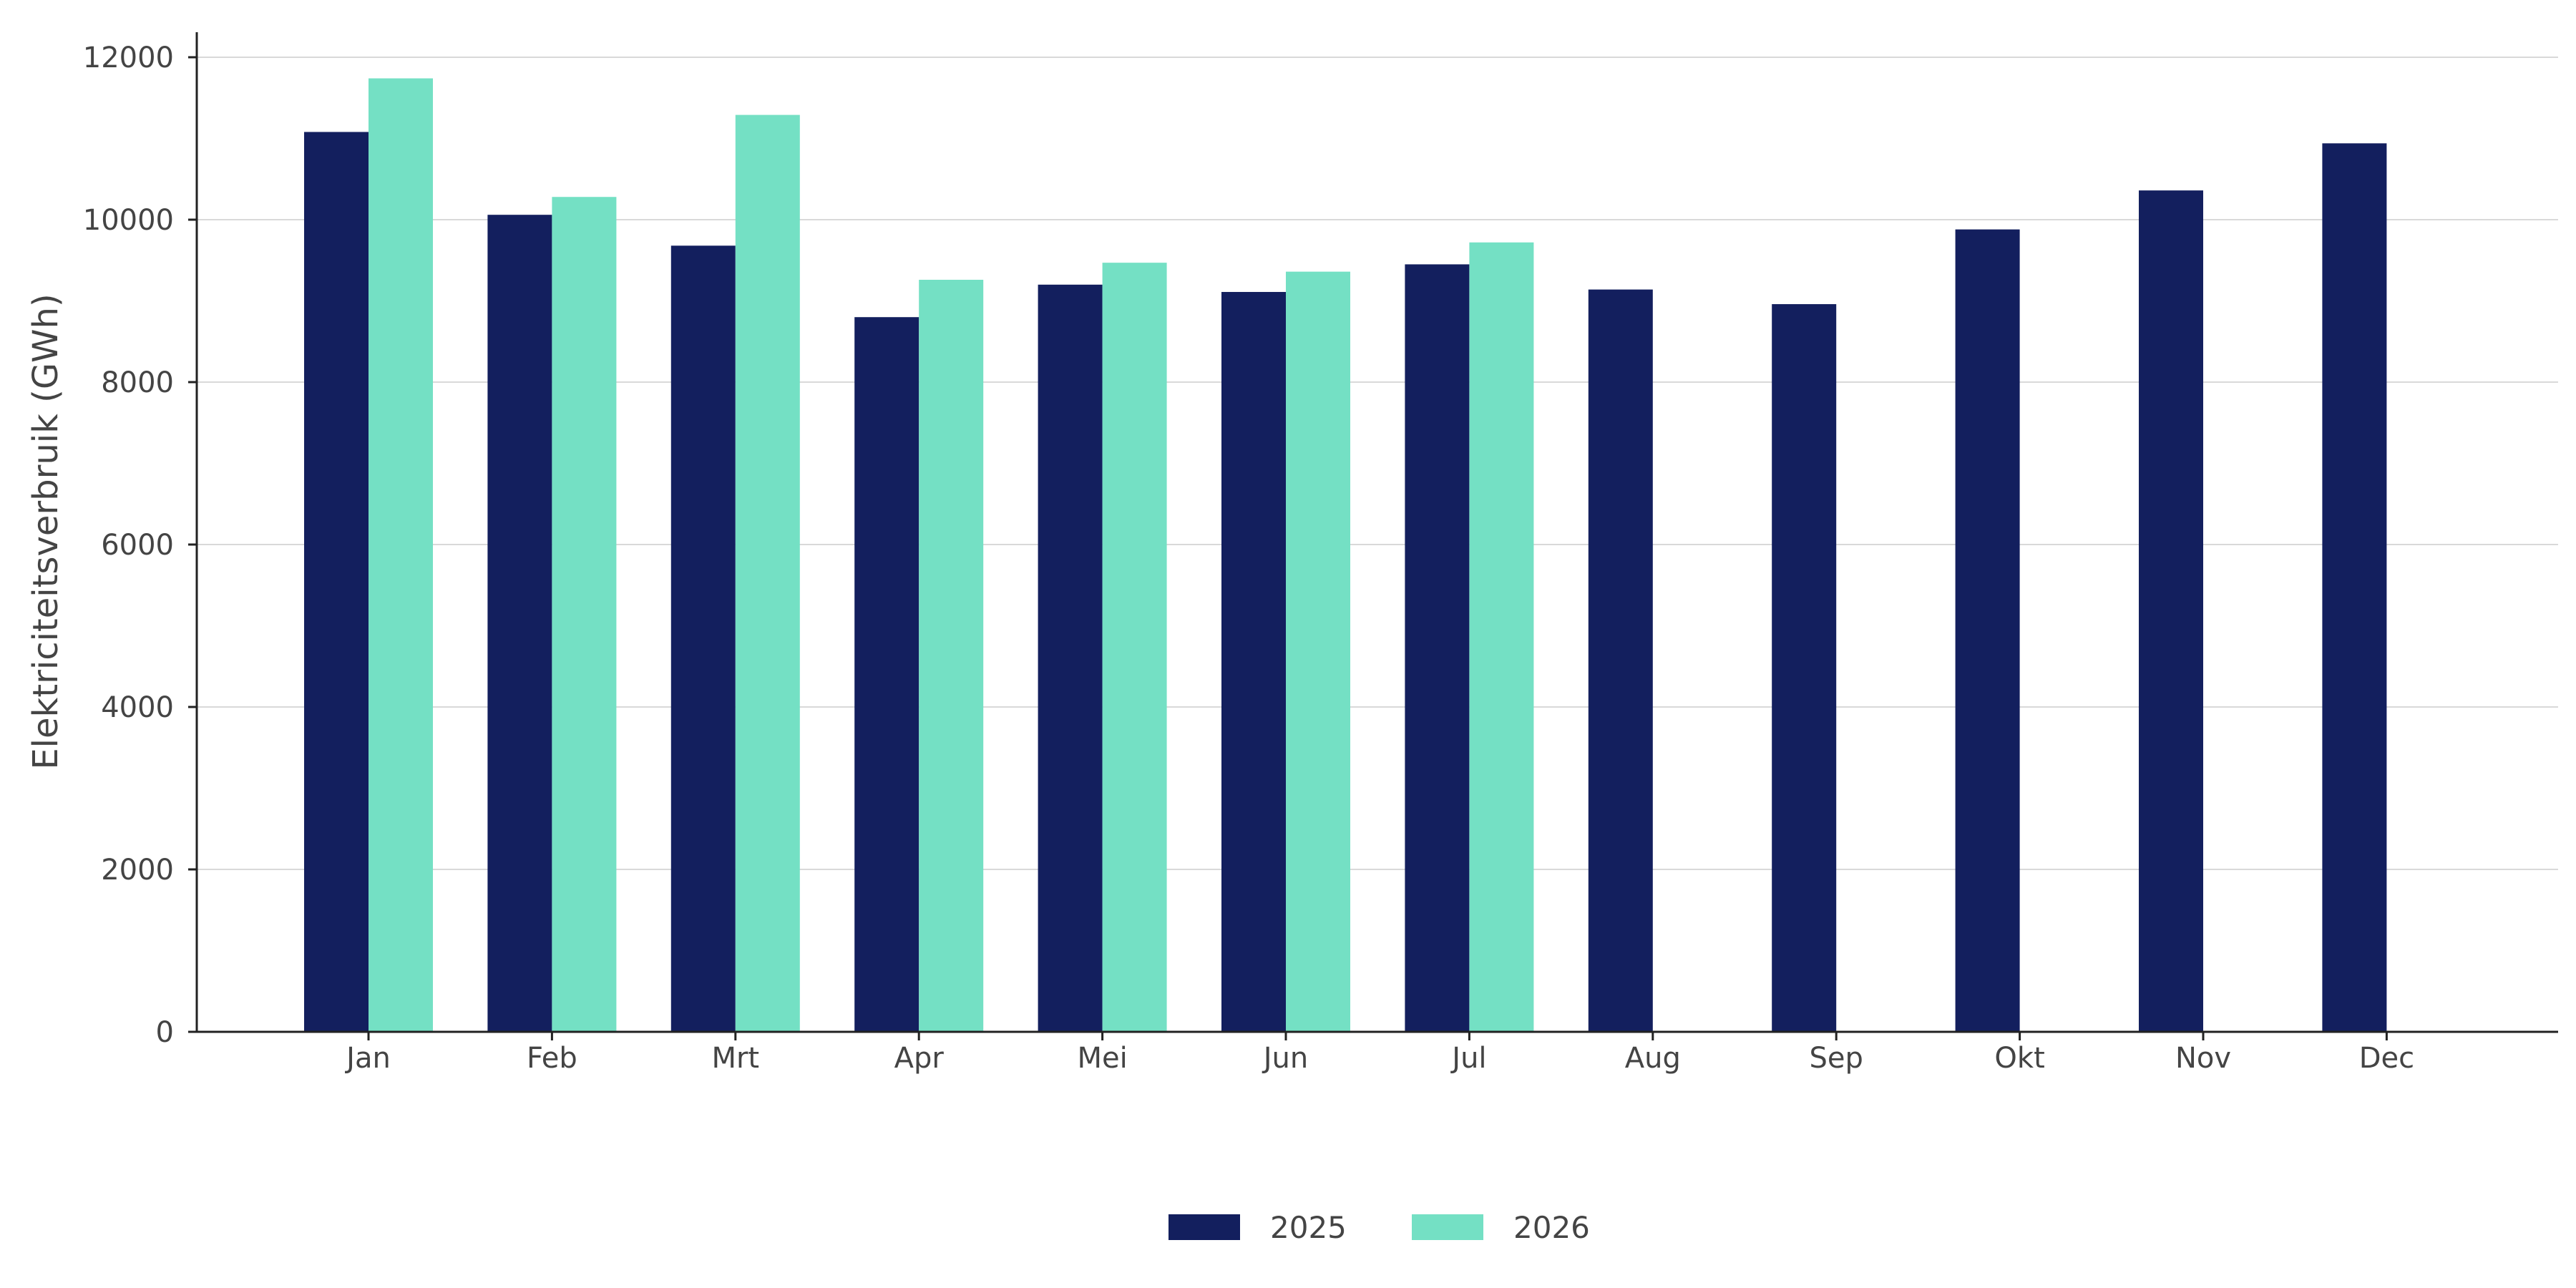 This screenshot has width=2576, height=1288. What do you see at coordinates (2171, 611) in the screenshot?
I see `bar-2025-Nov` at bounding box center [2171, 611].